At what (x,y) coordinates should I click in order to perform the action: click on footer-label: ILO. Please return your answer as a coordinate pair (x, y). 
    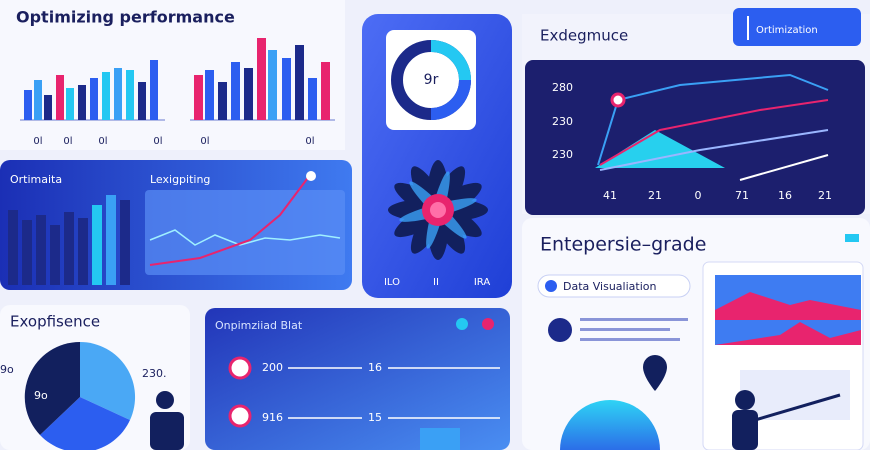
    Looking at the image, I should click on (392, 282).